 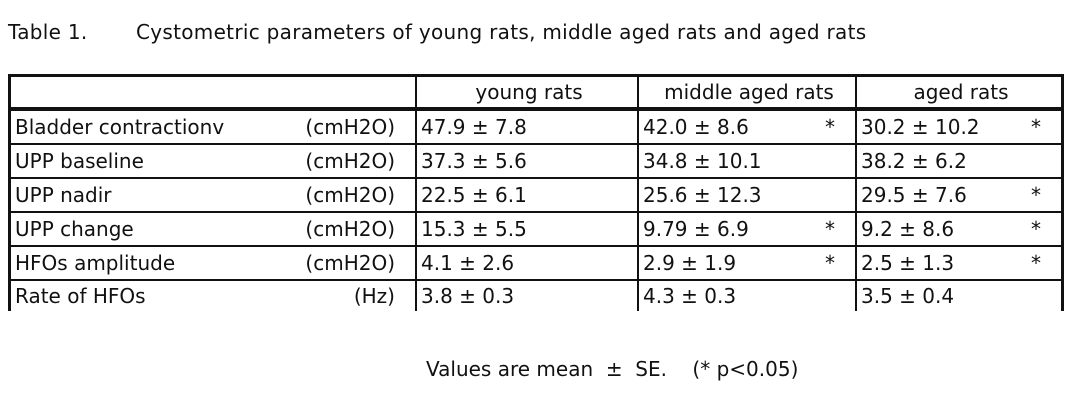 What do you see at coordinates (746, 91) in the screenshot?
I see `header-middle-aged-rats: middle aged rats` at bounding box center [746, 91].